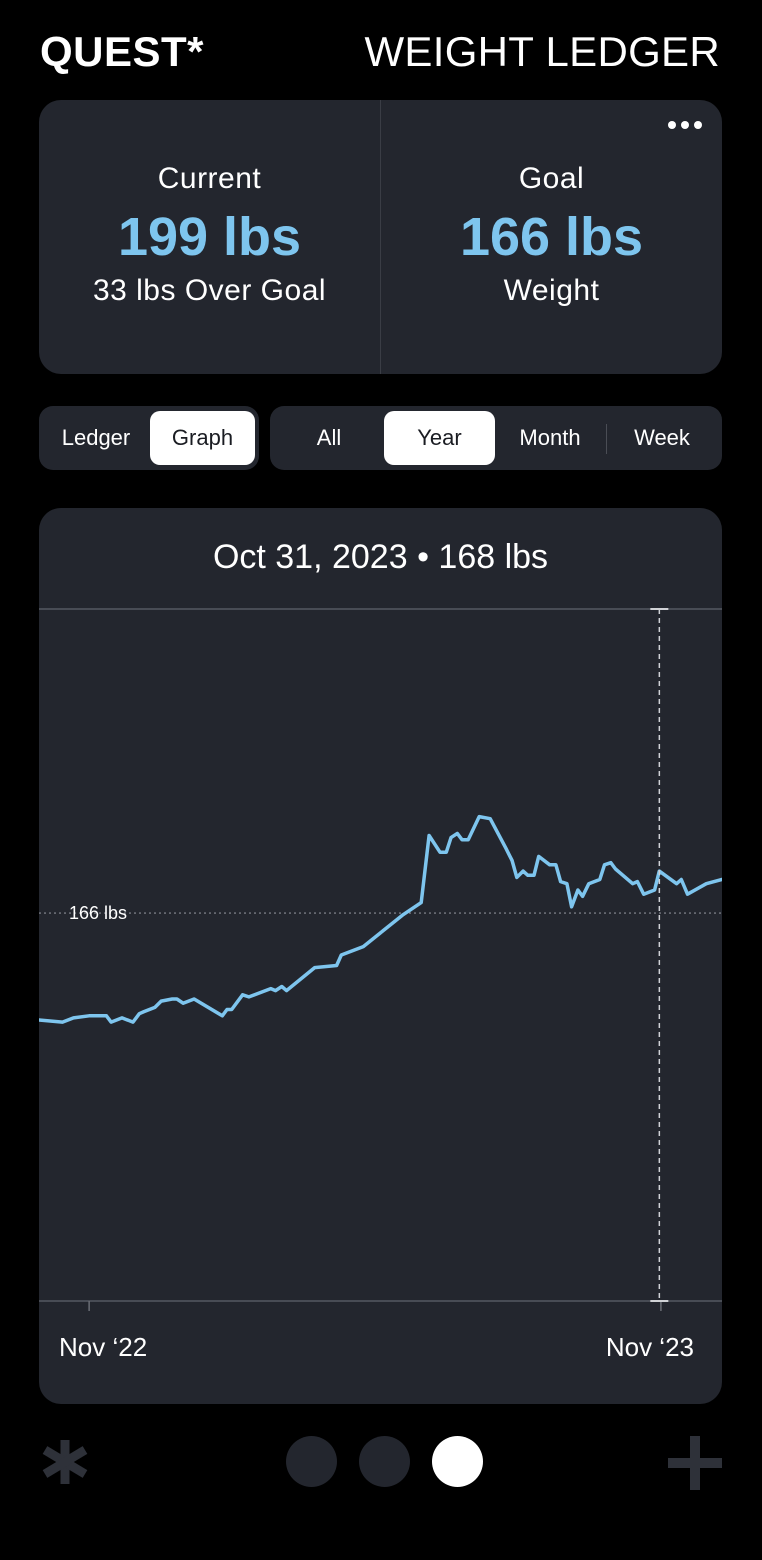 The height and width of the screenshot is (1560, 762). What do you see at coordinates (542, 51) in the screenshot?
I see `page-title: WEIGHT LEDGER` at bounding box center [542, 51].